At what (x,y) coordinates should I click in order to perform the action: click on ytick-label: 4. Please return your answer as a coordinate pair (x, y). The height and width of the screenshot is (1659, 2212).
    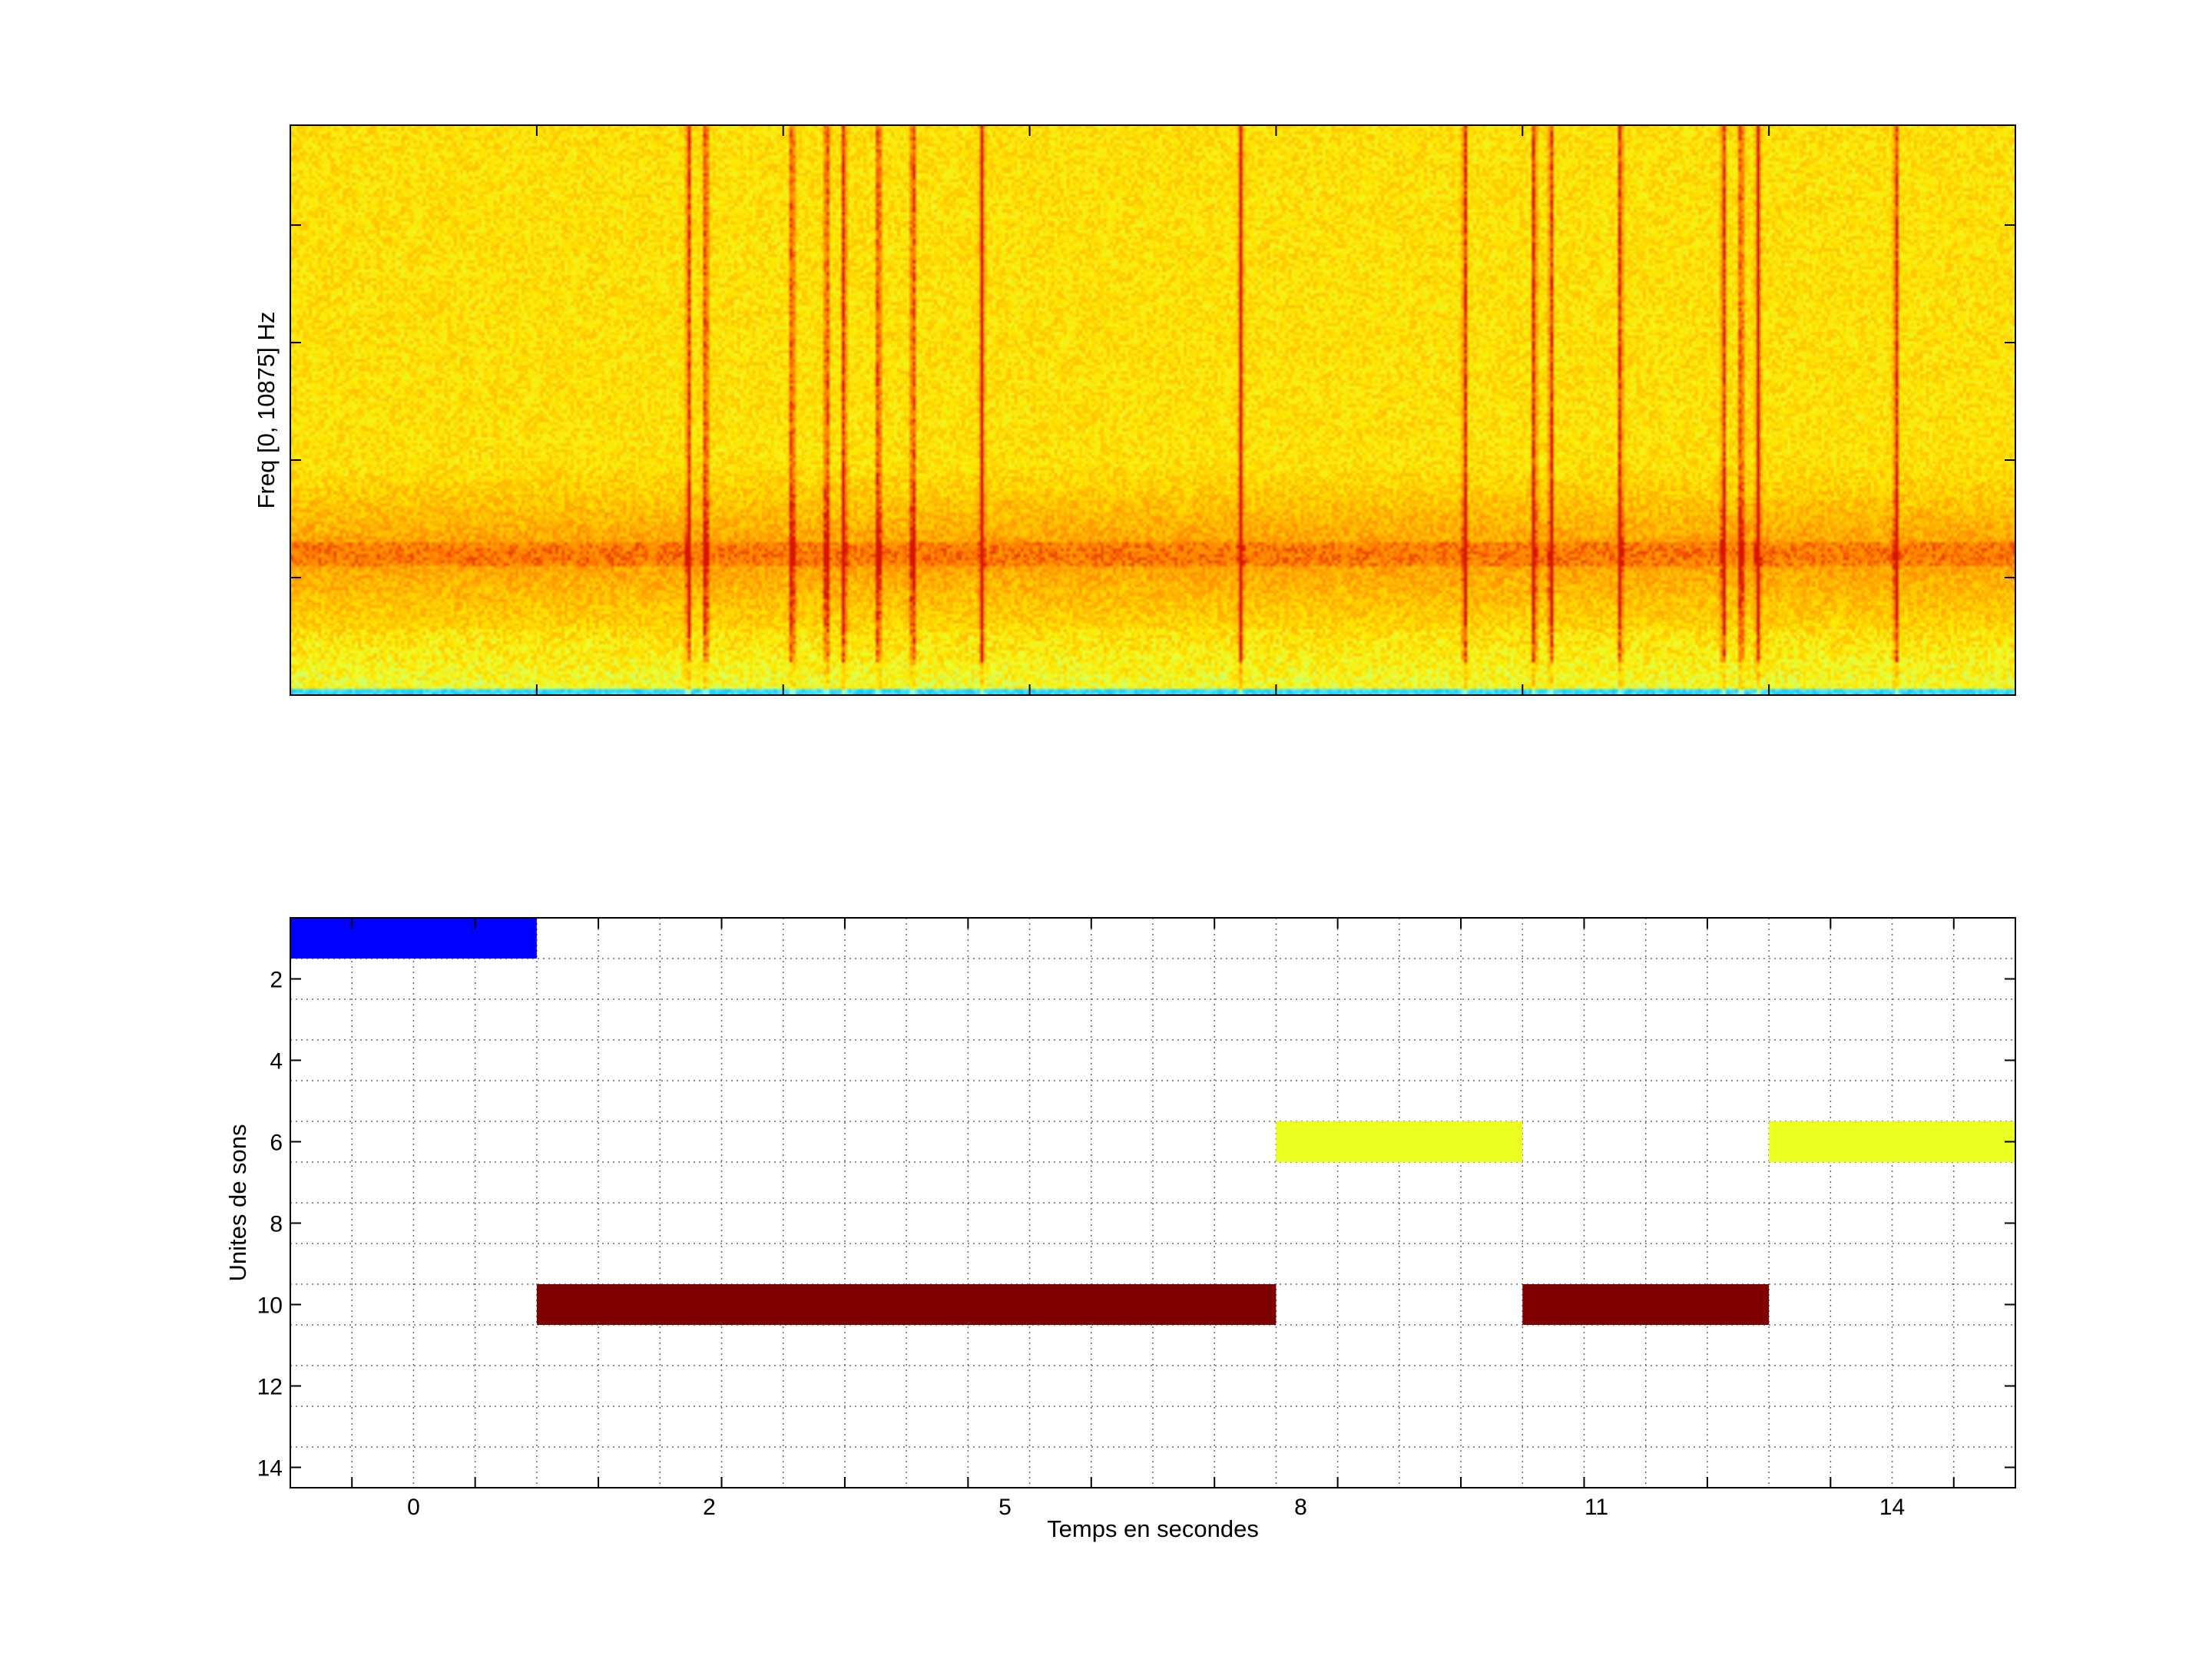
    Looking at the image, I should click on (276, 1062).